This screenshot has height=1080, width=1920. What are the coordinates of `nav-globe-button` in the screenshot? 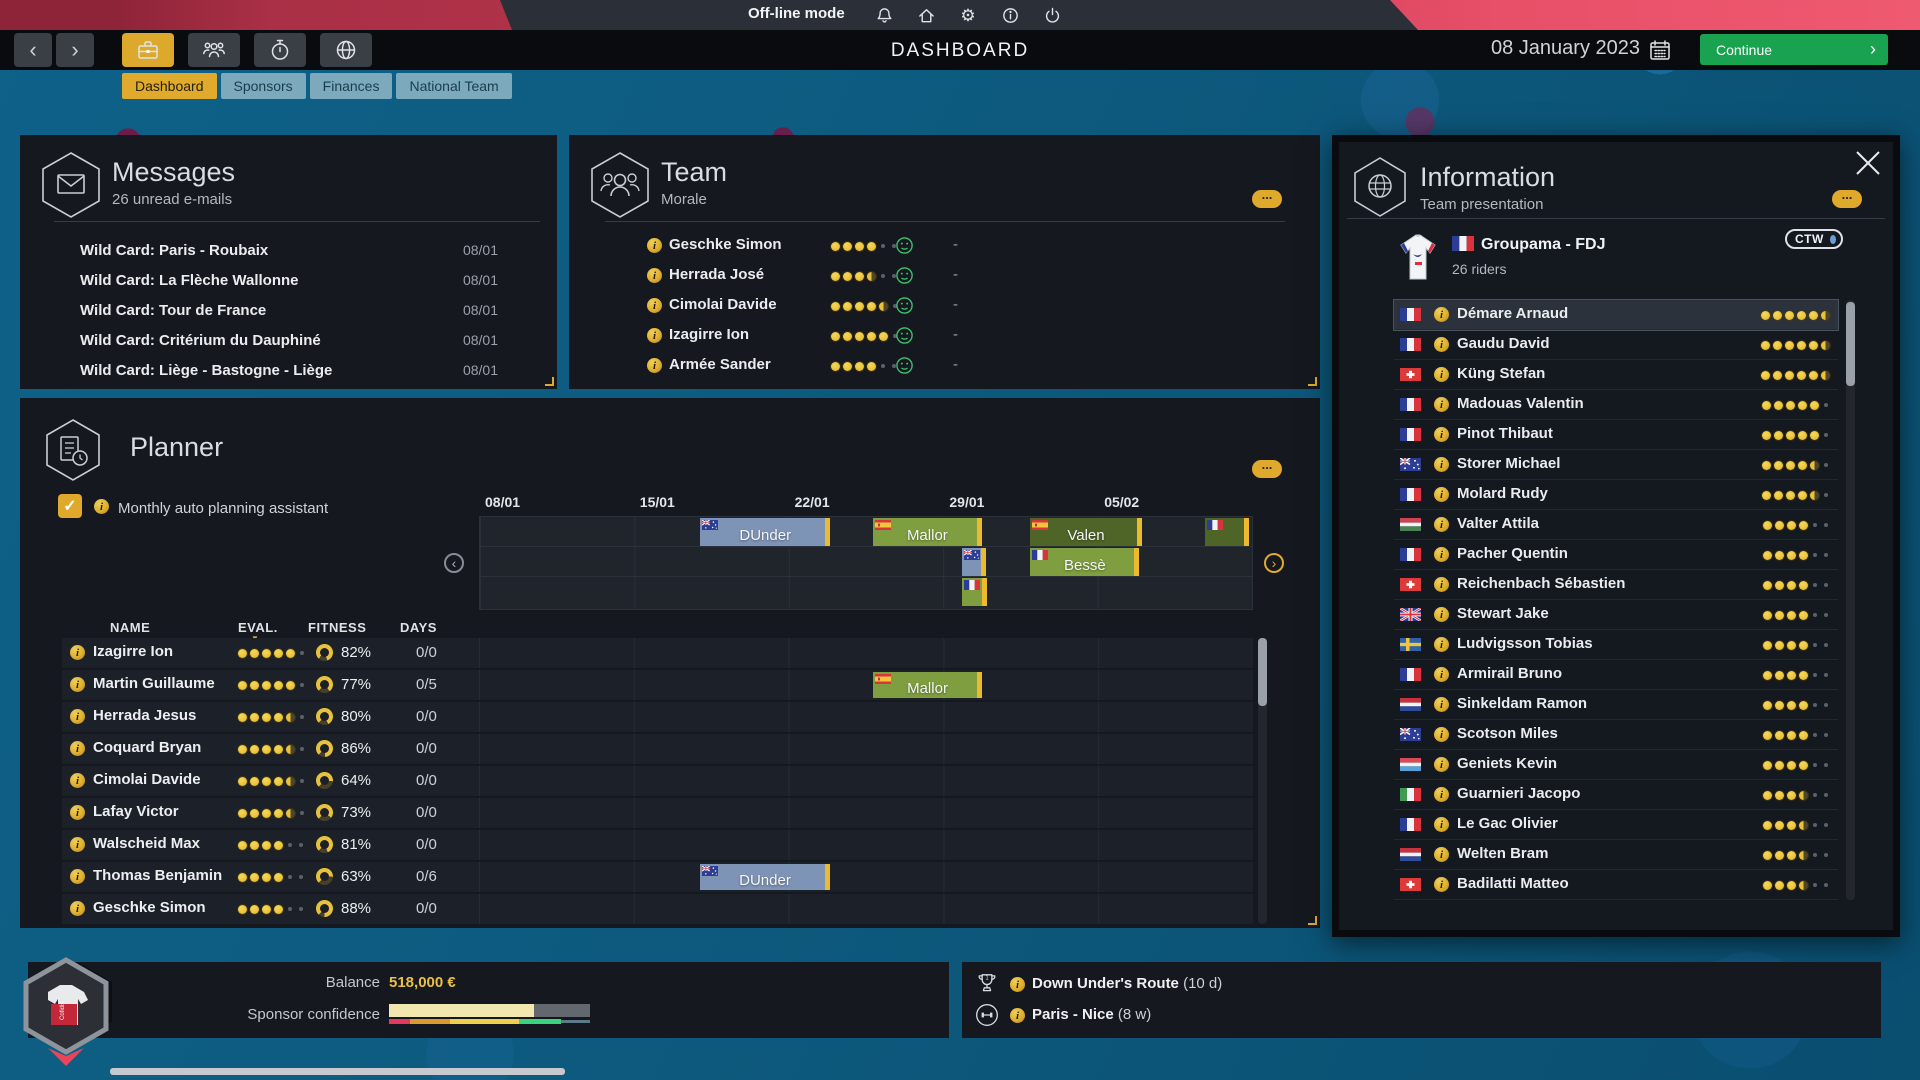 It's located at (346, 50).